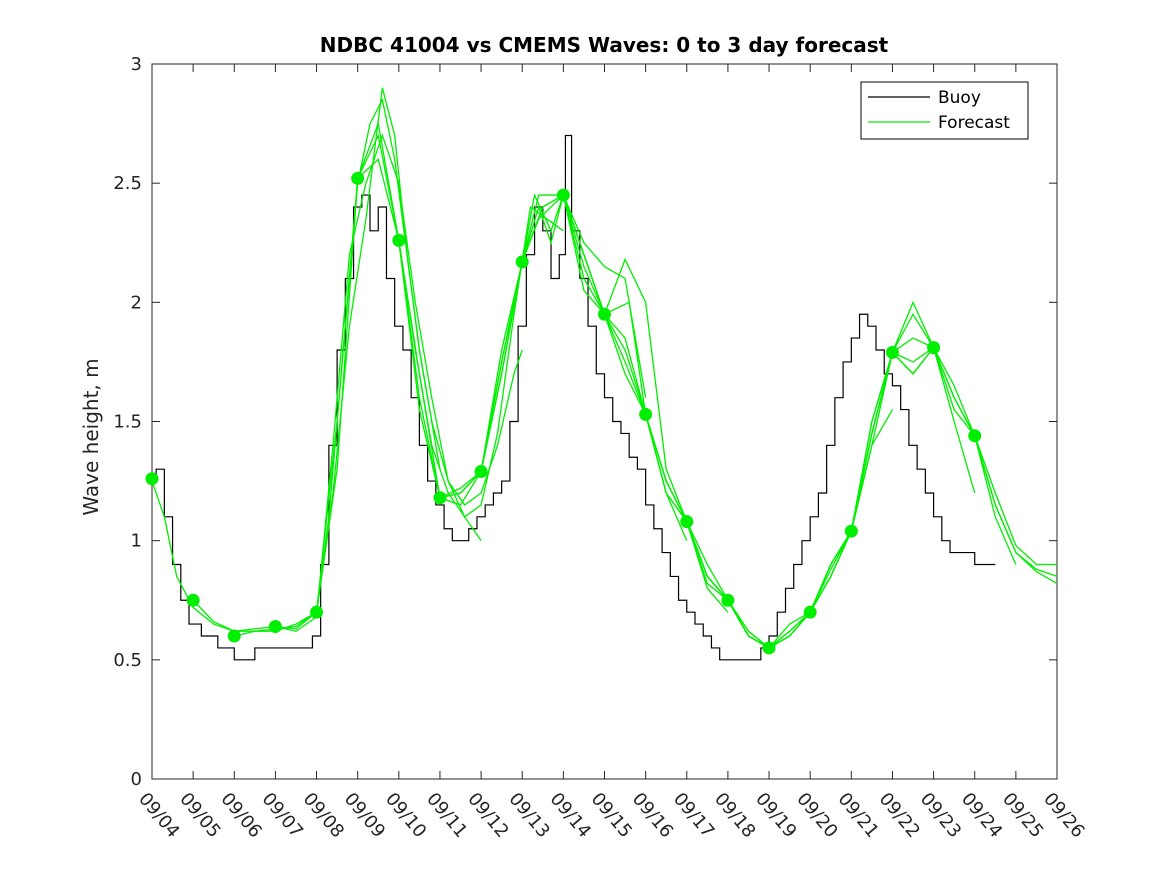  What do you see at coordinates (364, 815) in the screenshot?
I see `x-tick-label: 09/09` at bounding box center [364, 815].